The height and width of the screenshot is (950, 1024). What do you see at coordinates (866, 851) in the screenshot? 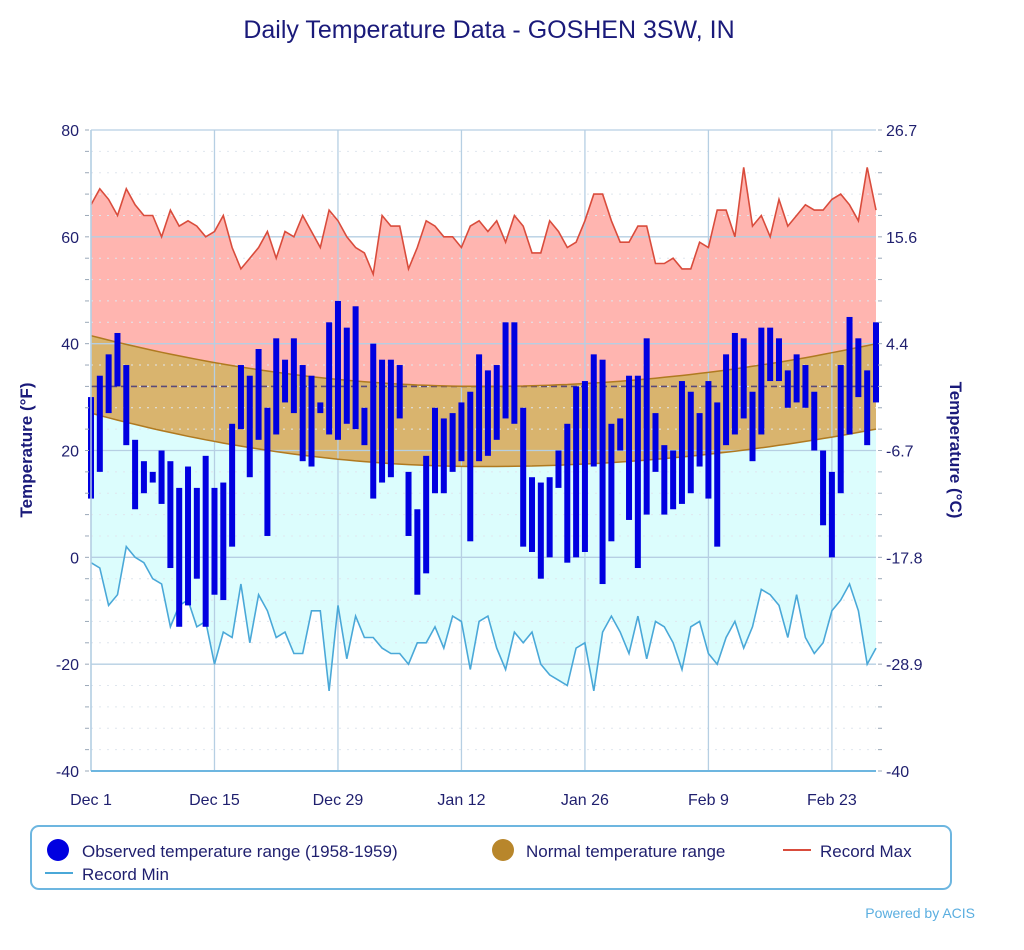
I see `legend-record-max-label: Record Max` at bounding box center [866, 851].